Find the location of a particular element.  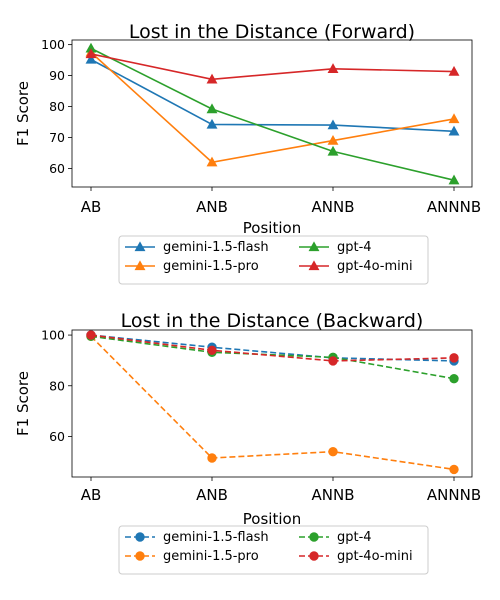

y-tick-label: 70 is located at coordinates (57, 137).